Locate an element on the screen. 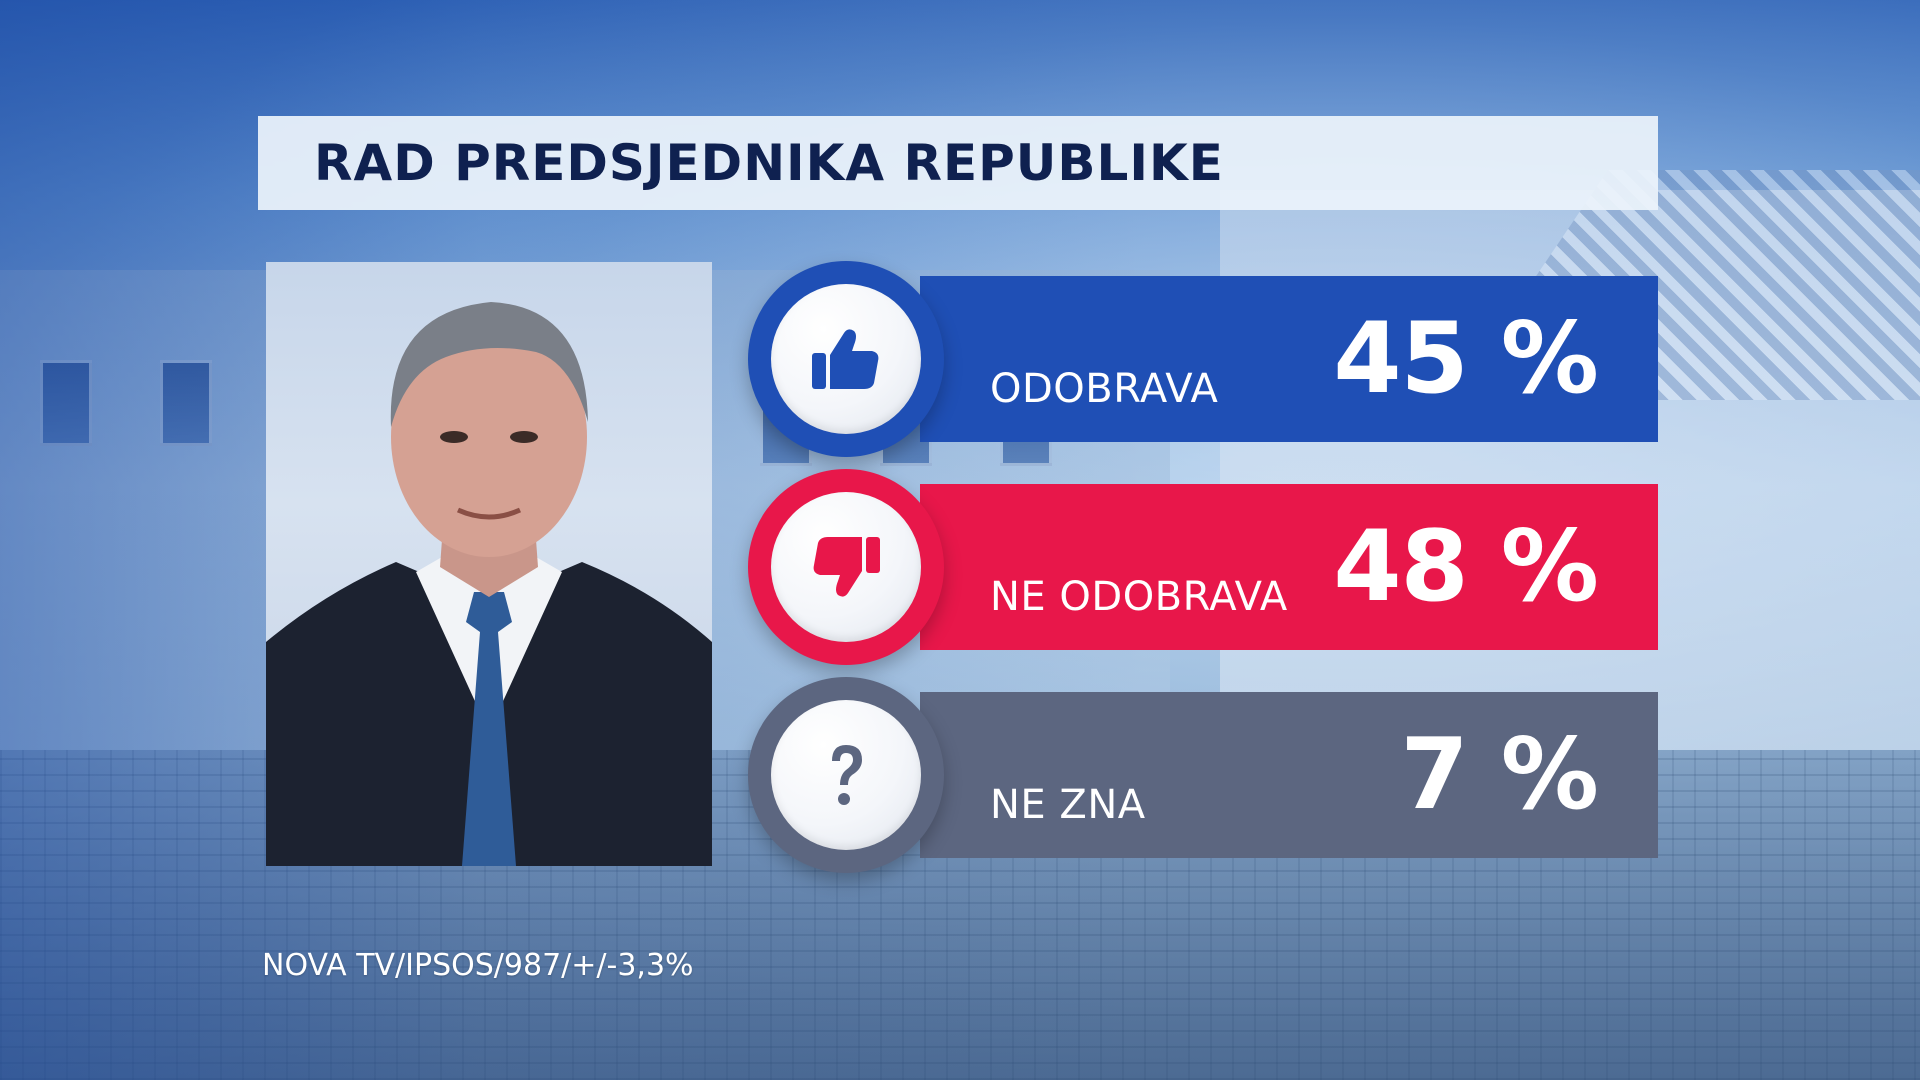 The height and width of the screenshot is (1080, 1920). question-mark-curve is located at coordinates (847, 765).